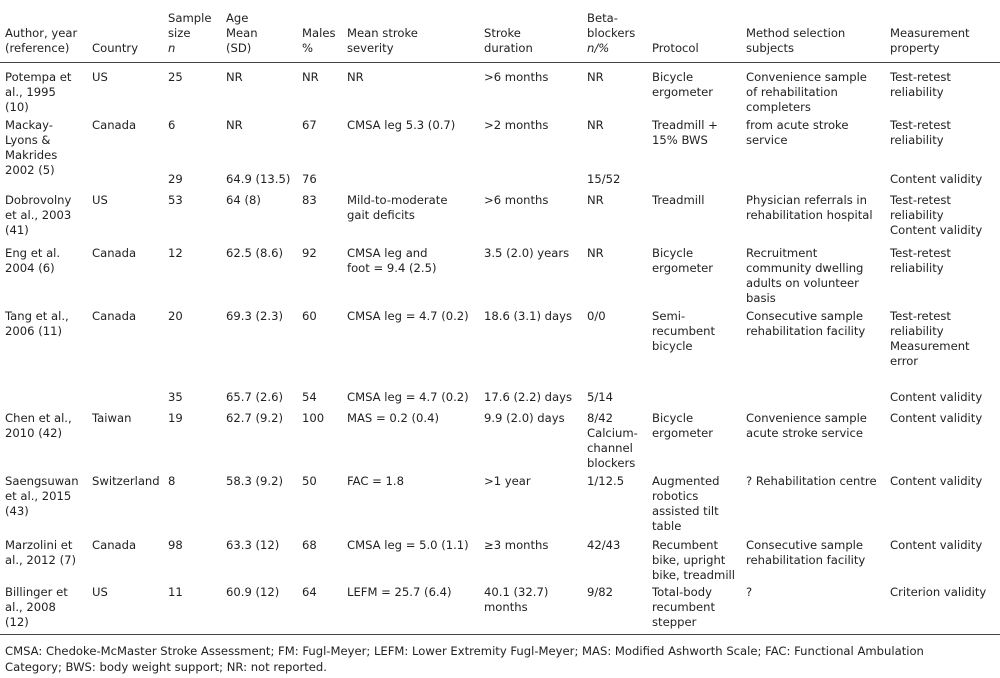 This screenshot has height=678, width=1000. Describe the element at coordinates (175, 200) in the screenshot. I see `table-cell: 53` at that location.